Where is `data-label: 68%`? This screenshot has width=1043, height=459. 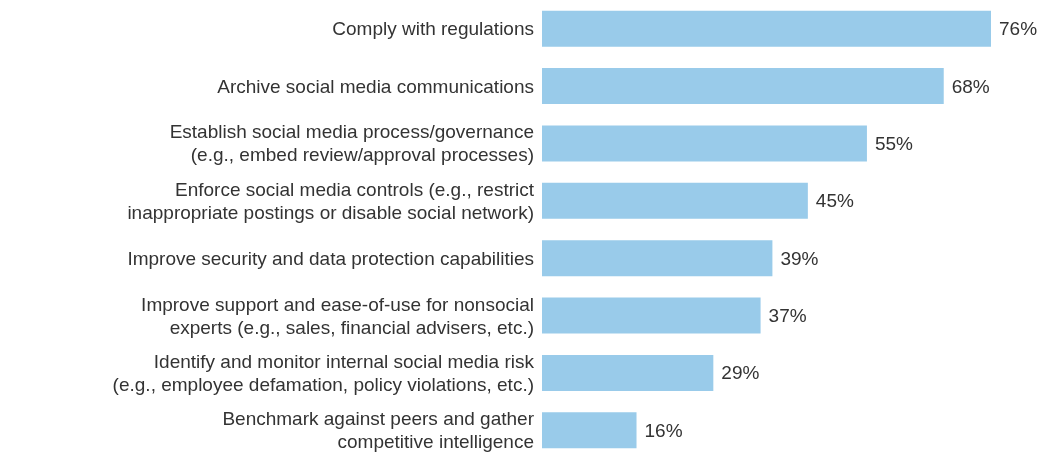 data-label: 68% is located at coordinates (970, 86).